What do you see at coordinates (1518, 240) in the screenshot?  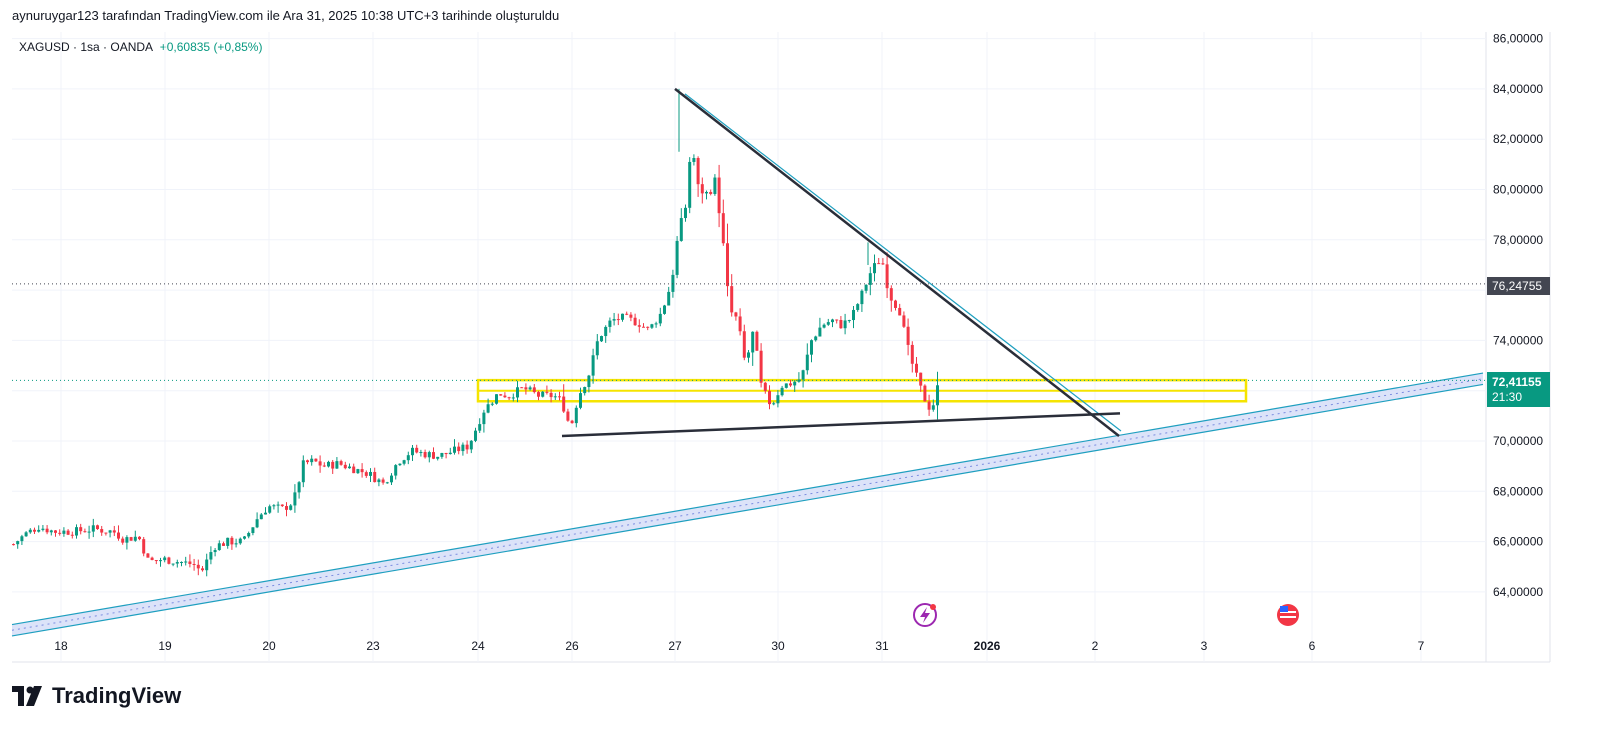 I see `price-tick-label: 78,00000` at bounding box center [1518, 240].